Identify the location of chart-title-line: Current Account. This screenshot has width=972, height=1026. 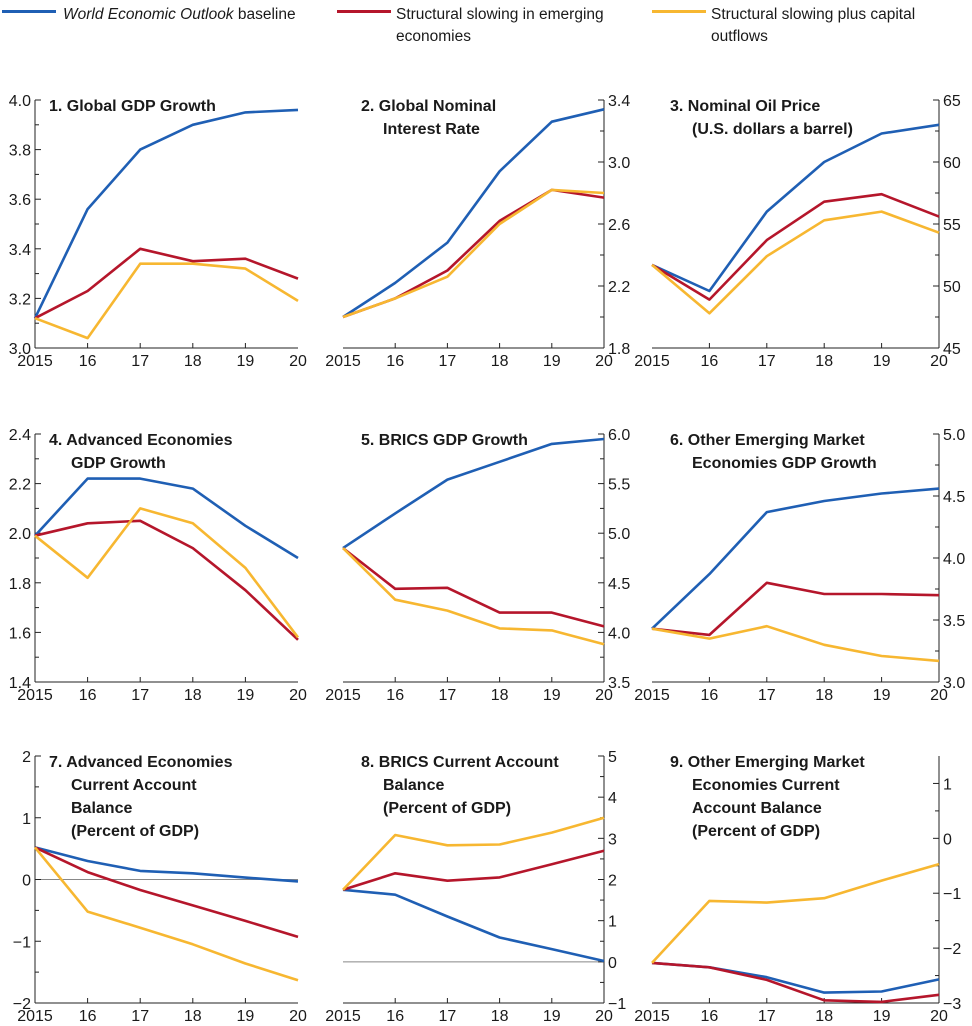
(134, 785).